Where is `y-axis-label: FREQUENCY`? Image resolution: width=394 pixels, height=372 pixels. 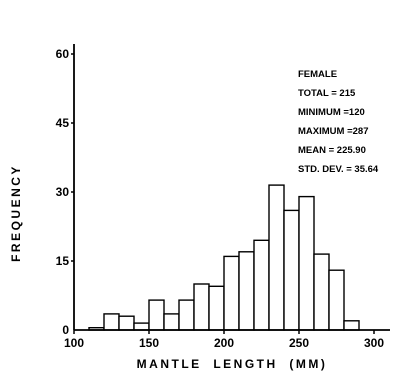 y-axis-label: FREQUENCY is located at coordinates (16, 213).